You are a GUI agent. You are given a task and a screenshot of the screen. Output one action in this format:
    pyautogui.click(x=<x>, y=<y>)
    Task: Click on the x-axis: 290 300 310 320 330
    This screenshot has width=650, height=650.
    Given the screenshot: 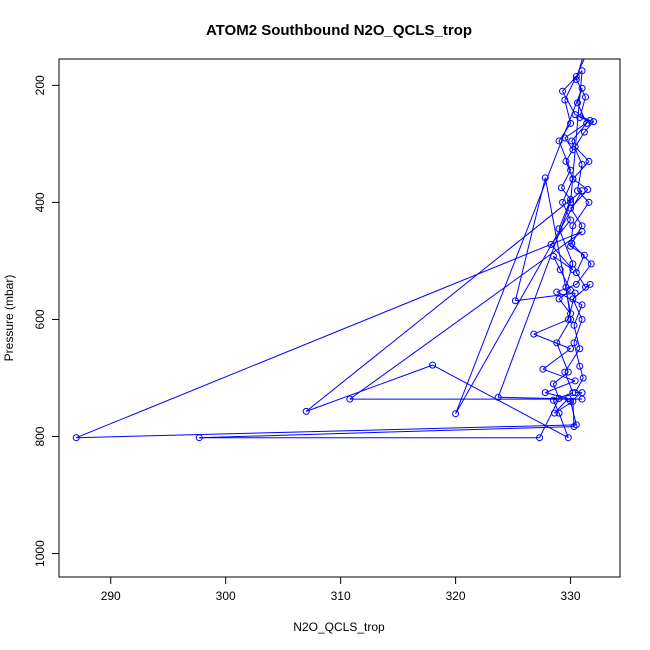 What is the action you would take?
    pyautogui.click(x=341, y=590)
    